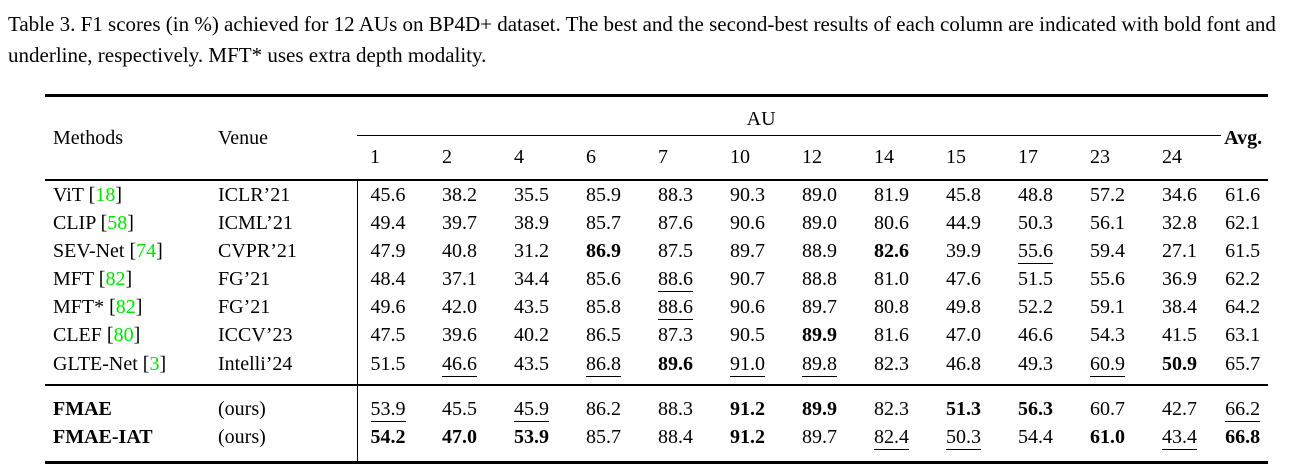 The image size is (1312, 467). Describe the element at coordinates (459, 278) in the screenshot. I see `score-cell: 37.1` at that location.